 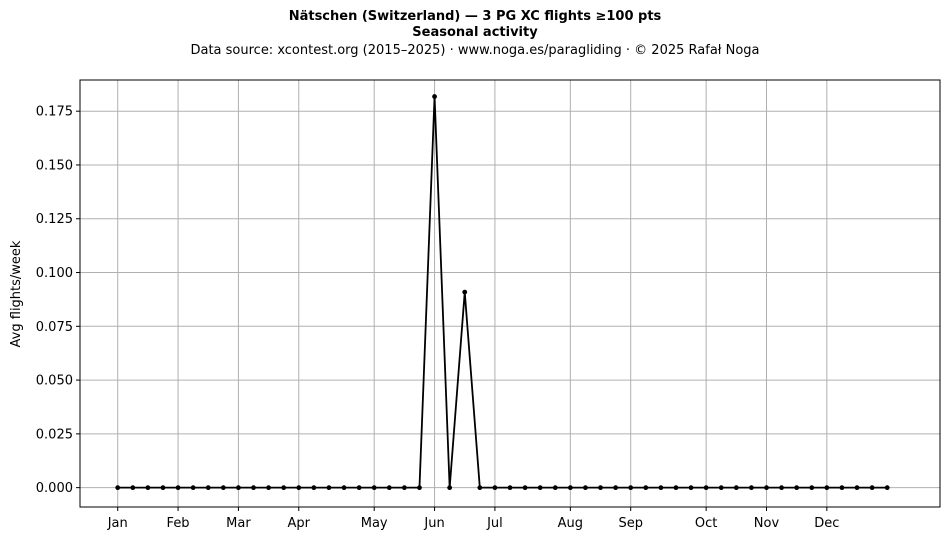 I want to click on y-axis: 0.000 0.025 0.050 0.075 0.100 0.125 0.150 0.175, so click(x=58, y=300).